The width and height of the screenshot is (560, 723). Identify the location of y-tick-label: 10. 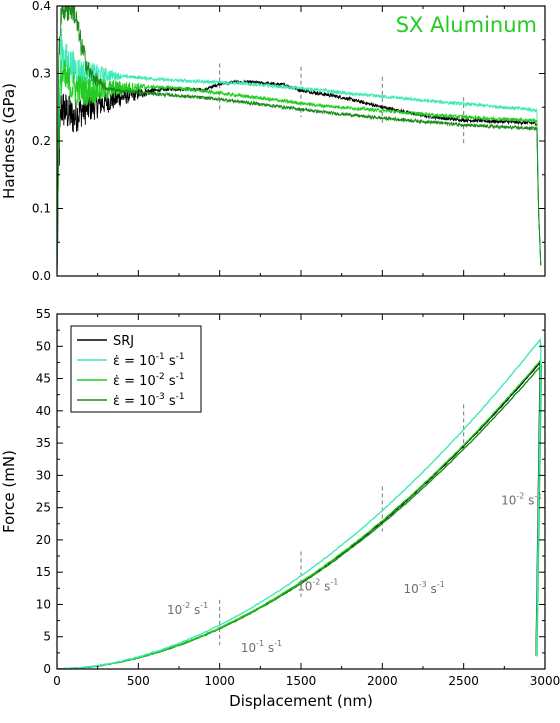
(43, 604).